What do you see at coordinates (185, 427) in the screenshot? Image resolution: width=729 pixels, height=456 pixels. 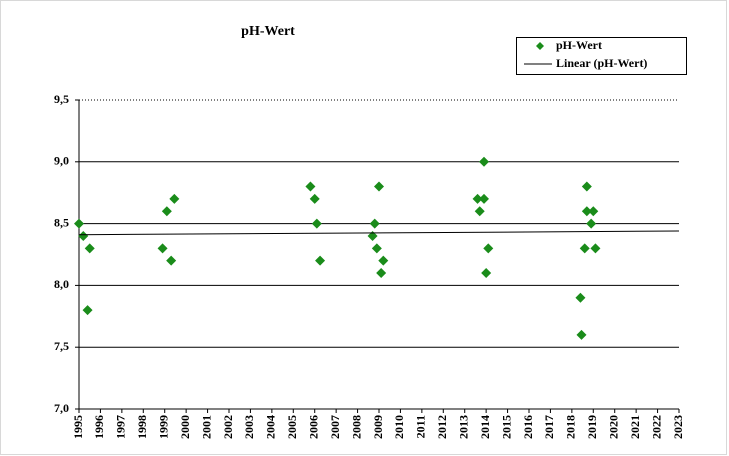 I see `x-tick-label: 2000` at bounding box center [185, 427].